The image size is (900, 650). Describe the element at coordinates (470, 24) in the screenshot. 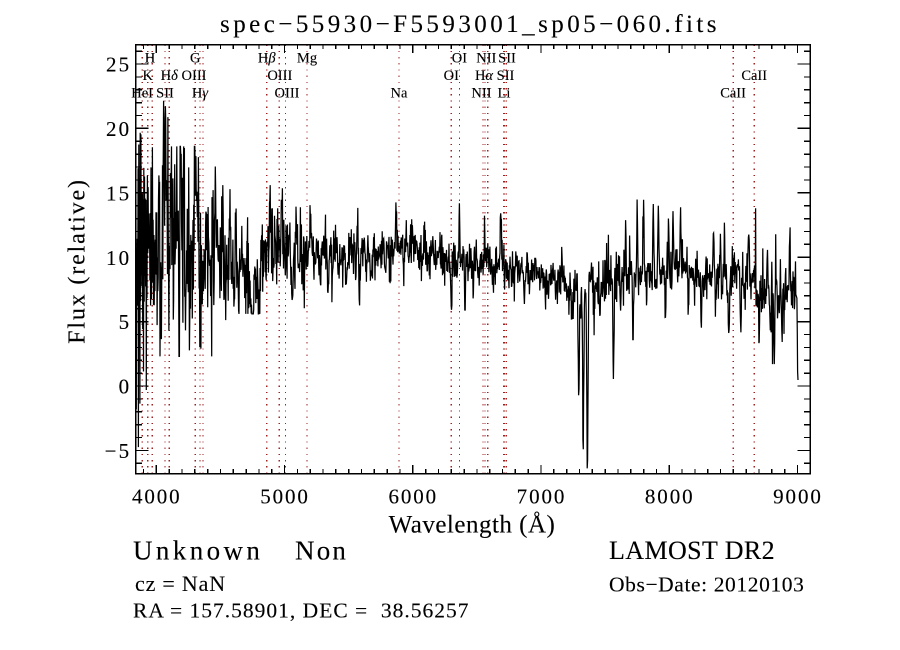

I see `svg-text:spec−55930−F5593001_sp05−060.f: spec−55930−F5593001_sp05−060.fits` at that location.